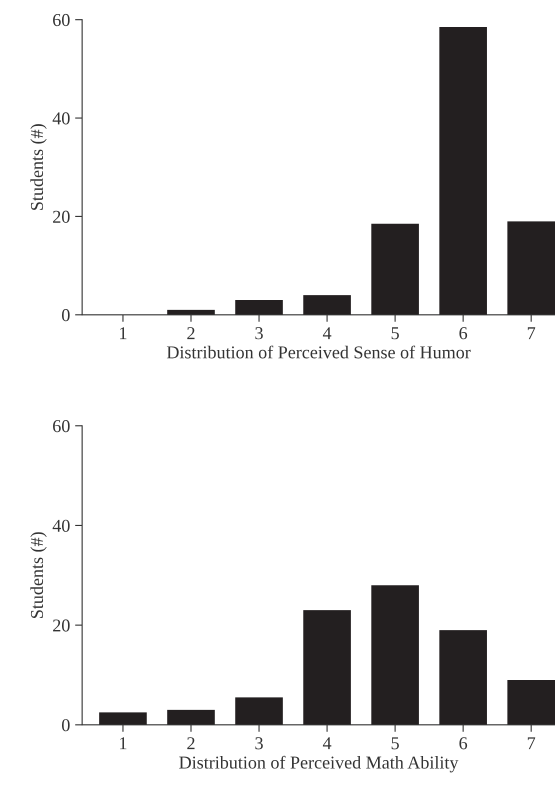 This screenshot has height=787, width=555. I want to click on x-axis-title: Distribution of Perceived Sense of Humor, so click(318, 352).